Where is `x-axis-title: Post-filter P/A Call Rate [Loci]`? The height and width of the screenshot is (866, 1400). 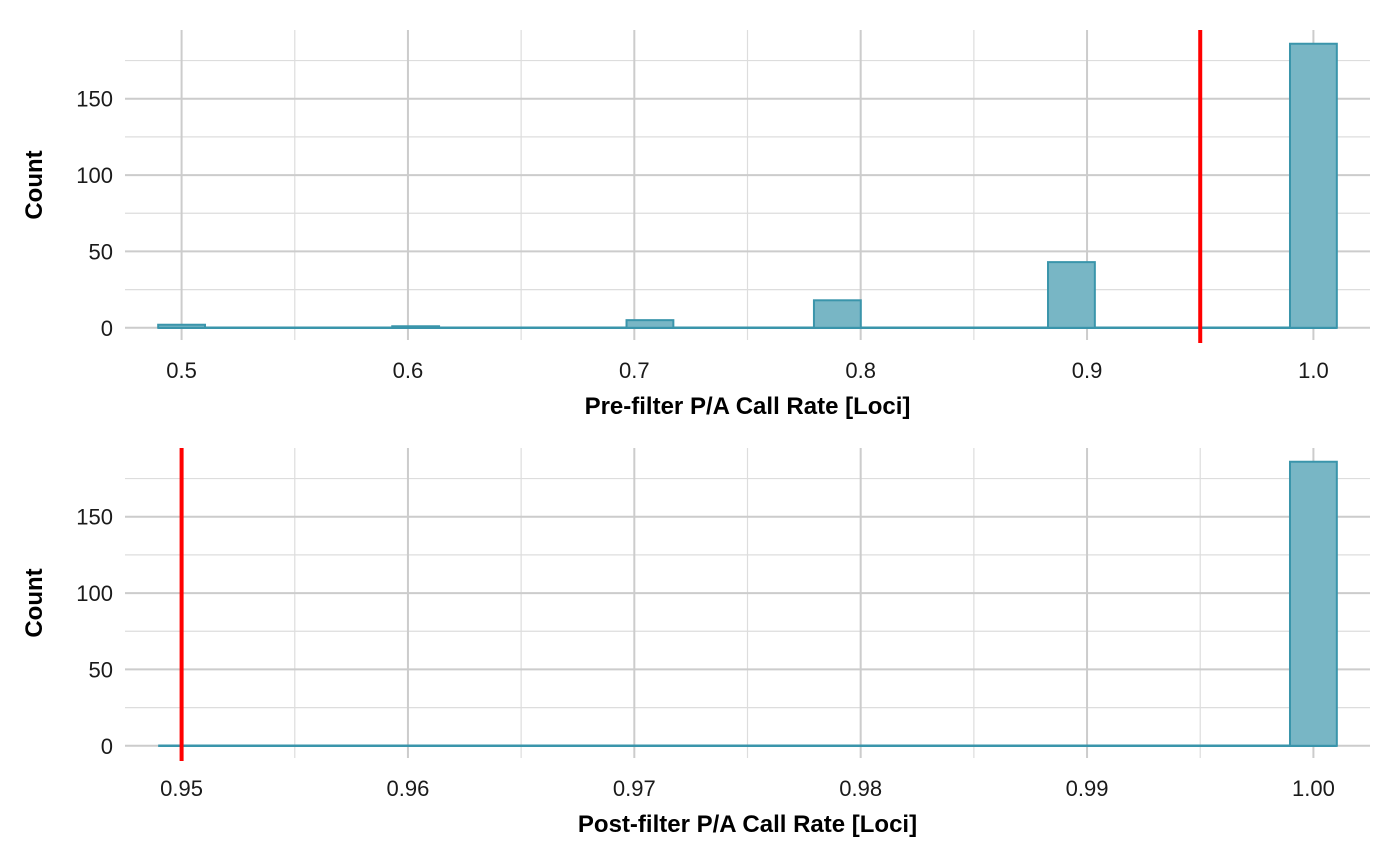 x-axis-title: Post-filter P/A Call Rate [Loci] is located at coordinates (747, 824).